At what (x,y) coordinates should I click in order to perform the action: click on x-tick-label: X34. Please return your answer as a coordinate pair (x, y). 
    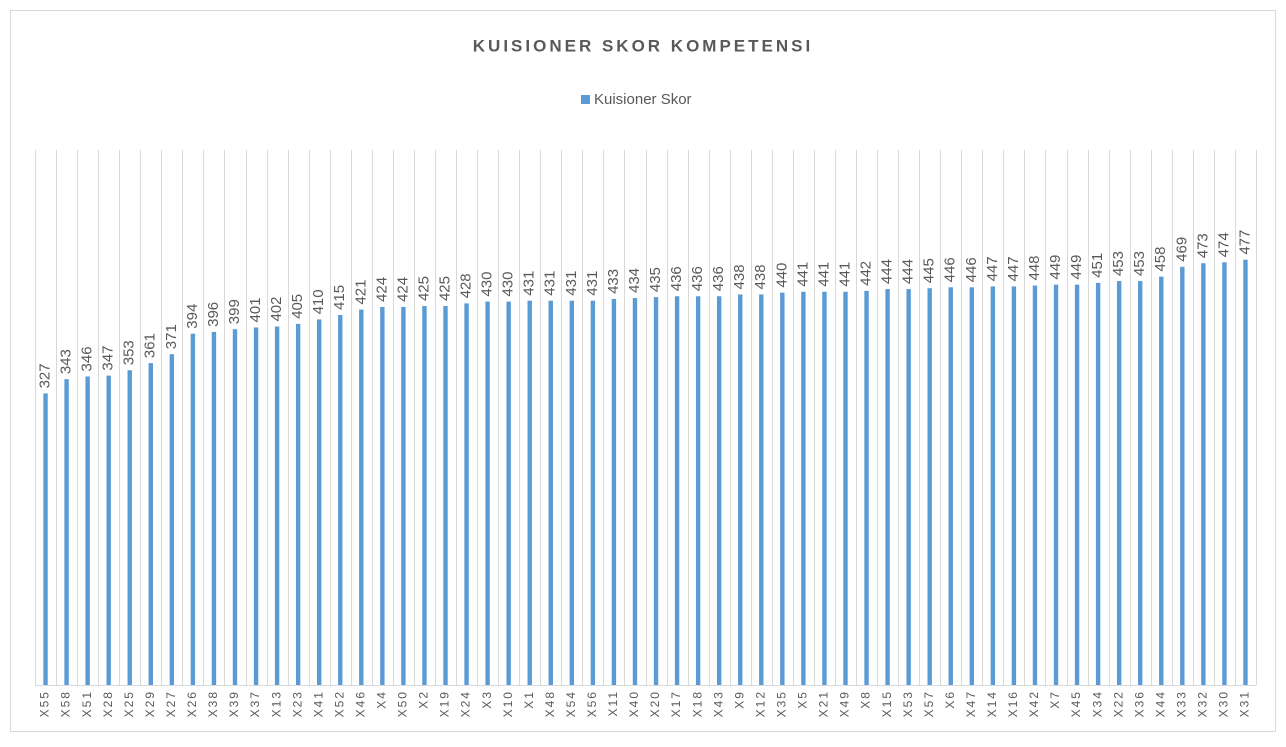
    Looking at the image, I should click on (1097, 703).